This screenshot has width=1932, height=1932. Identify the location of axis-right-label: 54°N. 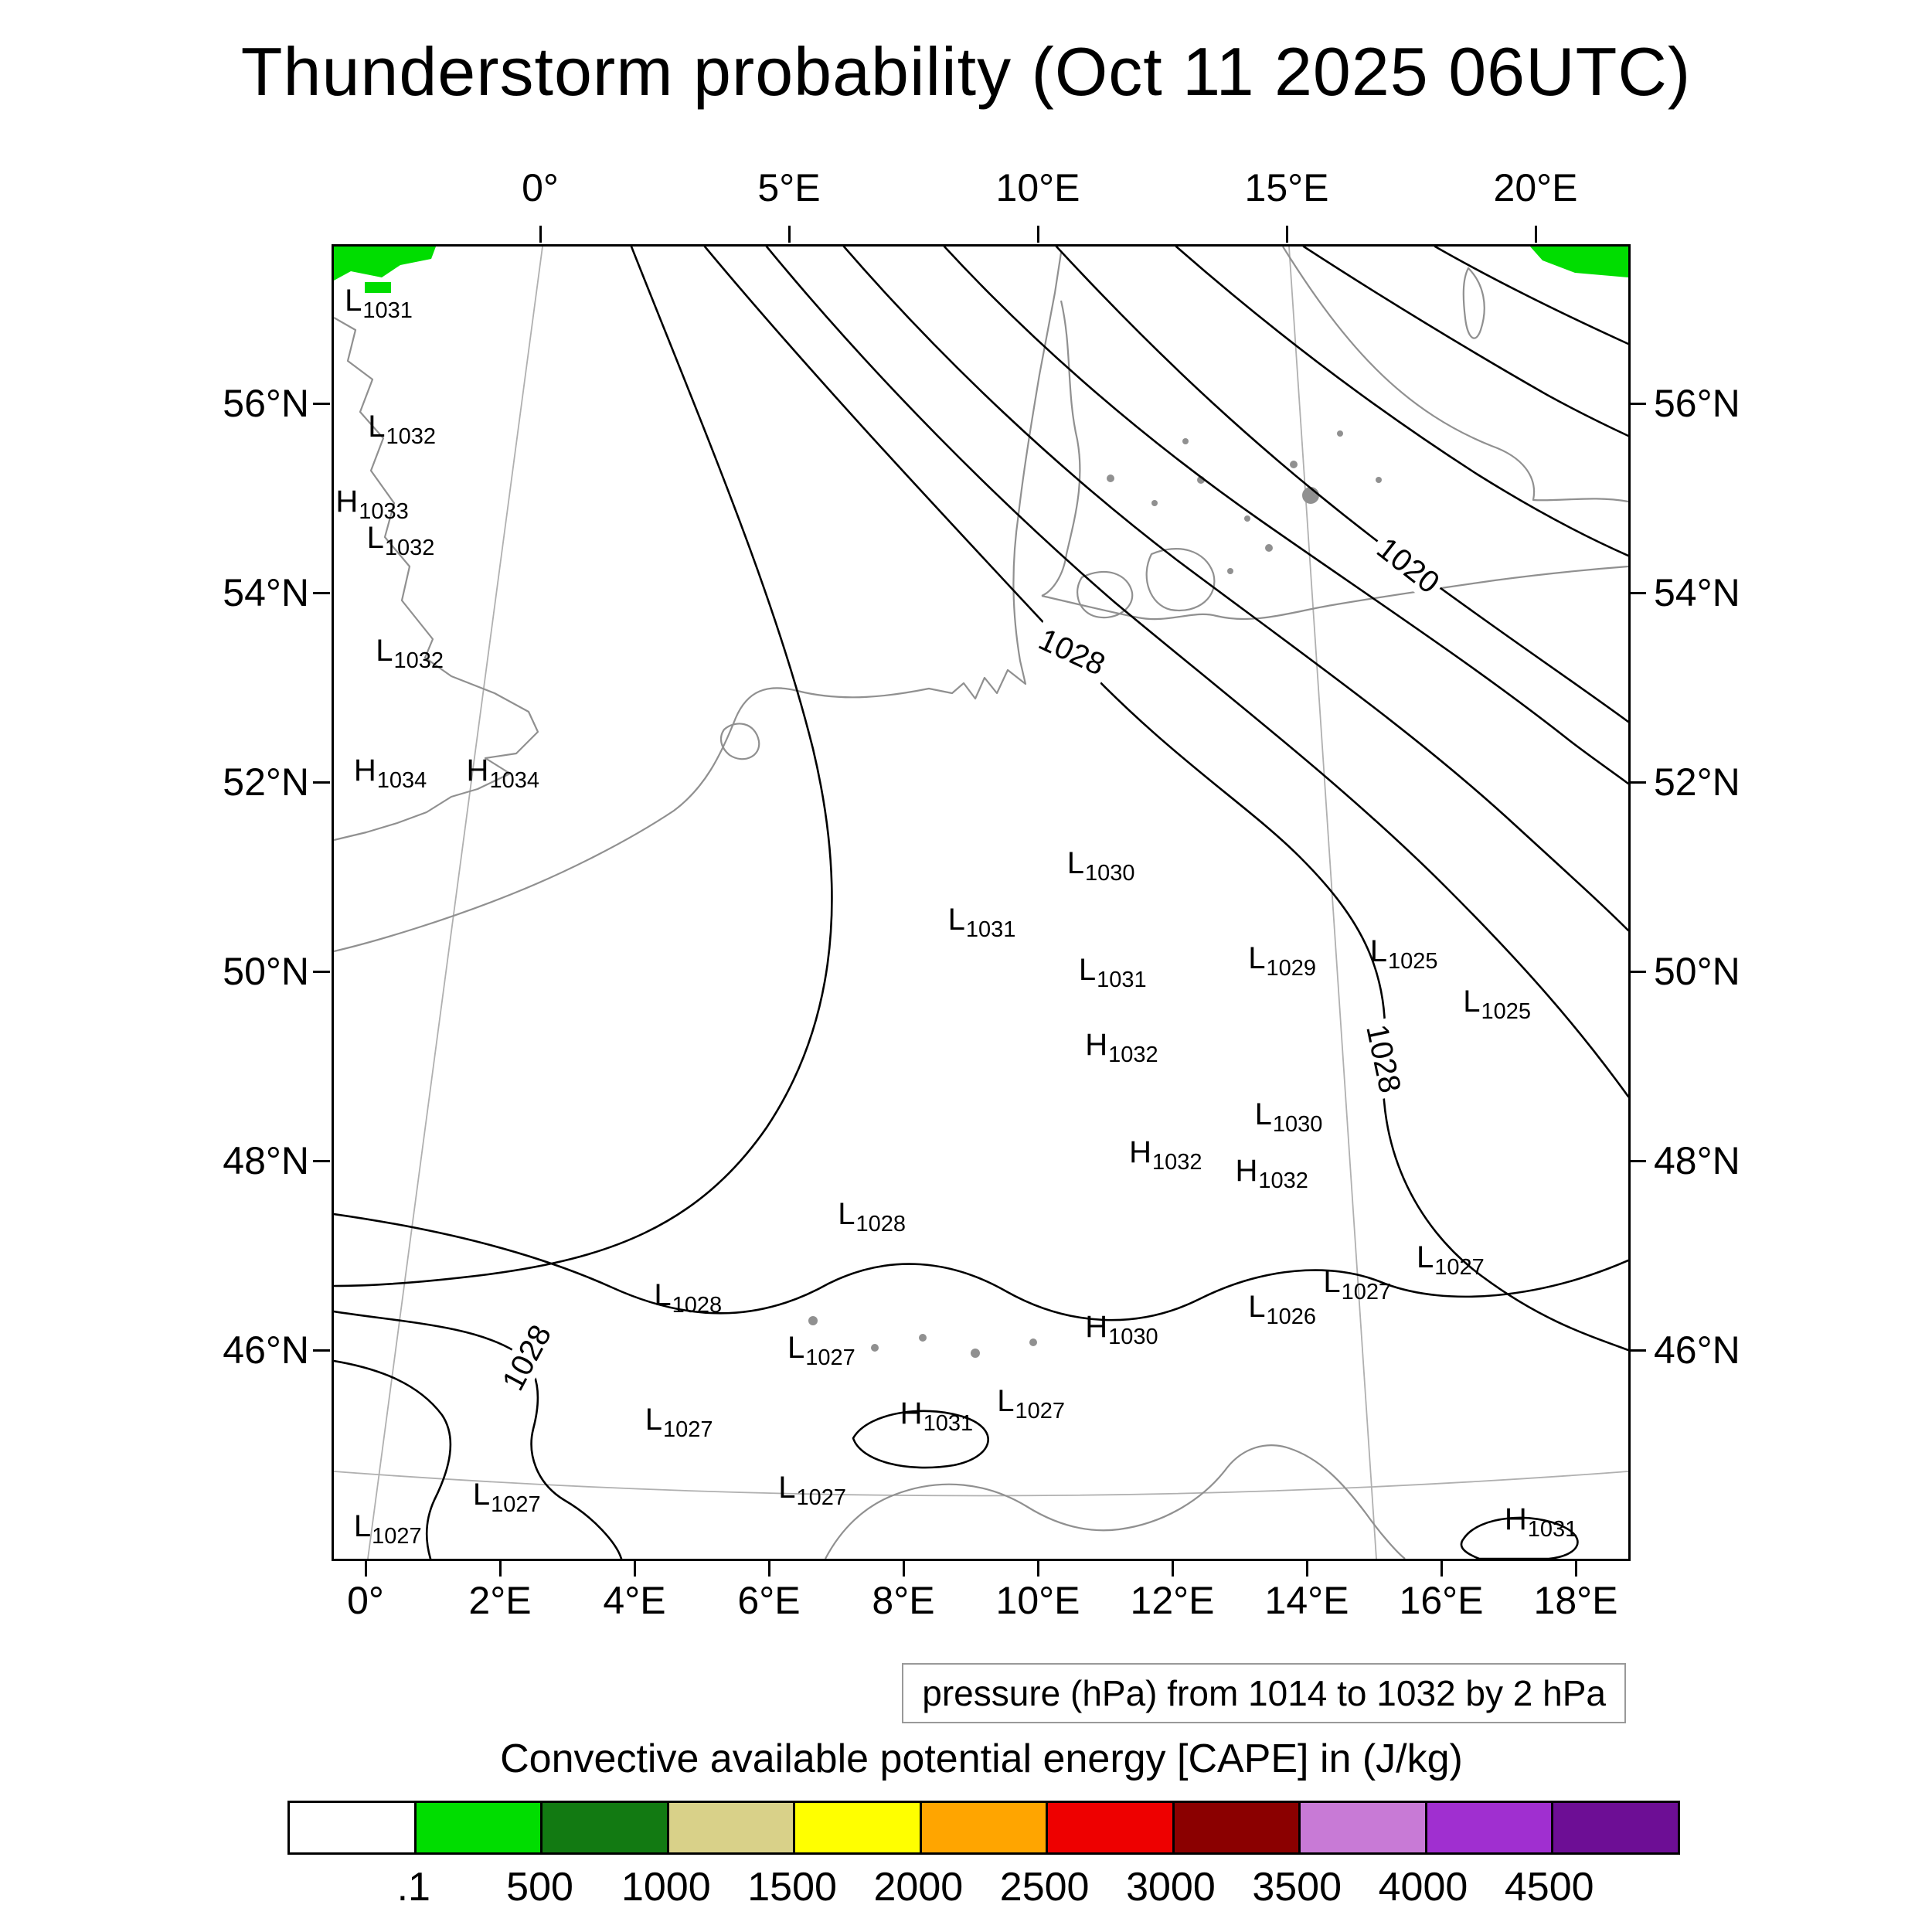
(1697, 592).